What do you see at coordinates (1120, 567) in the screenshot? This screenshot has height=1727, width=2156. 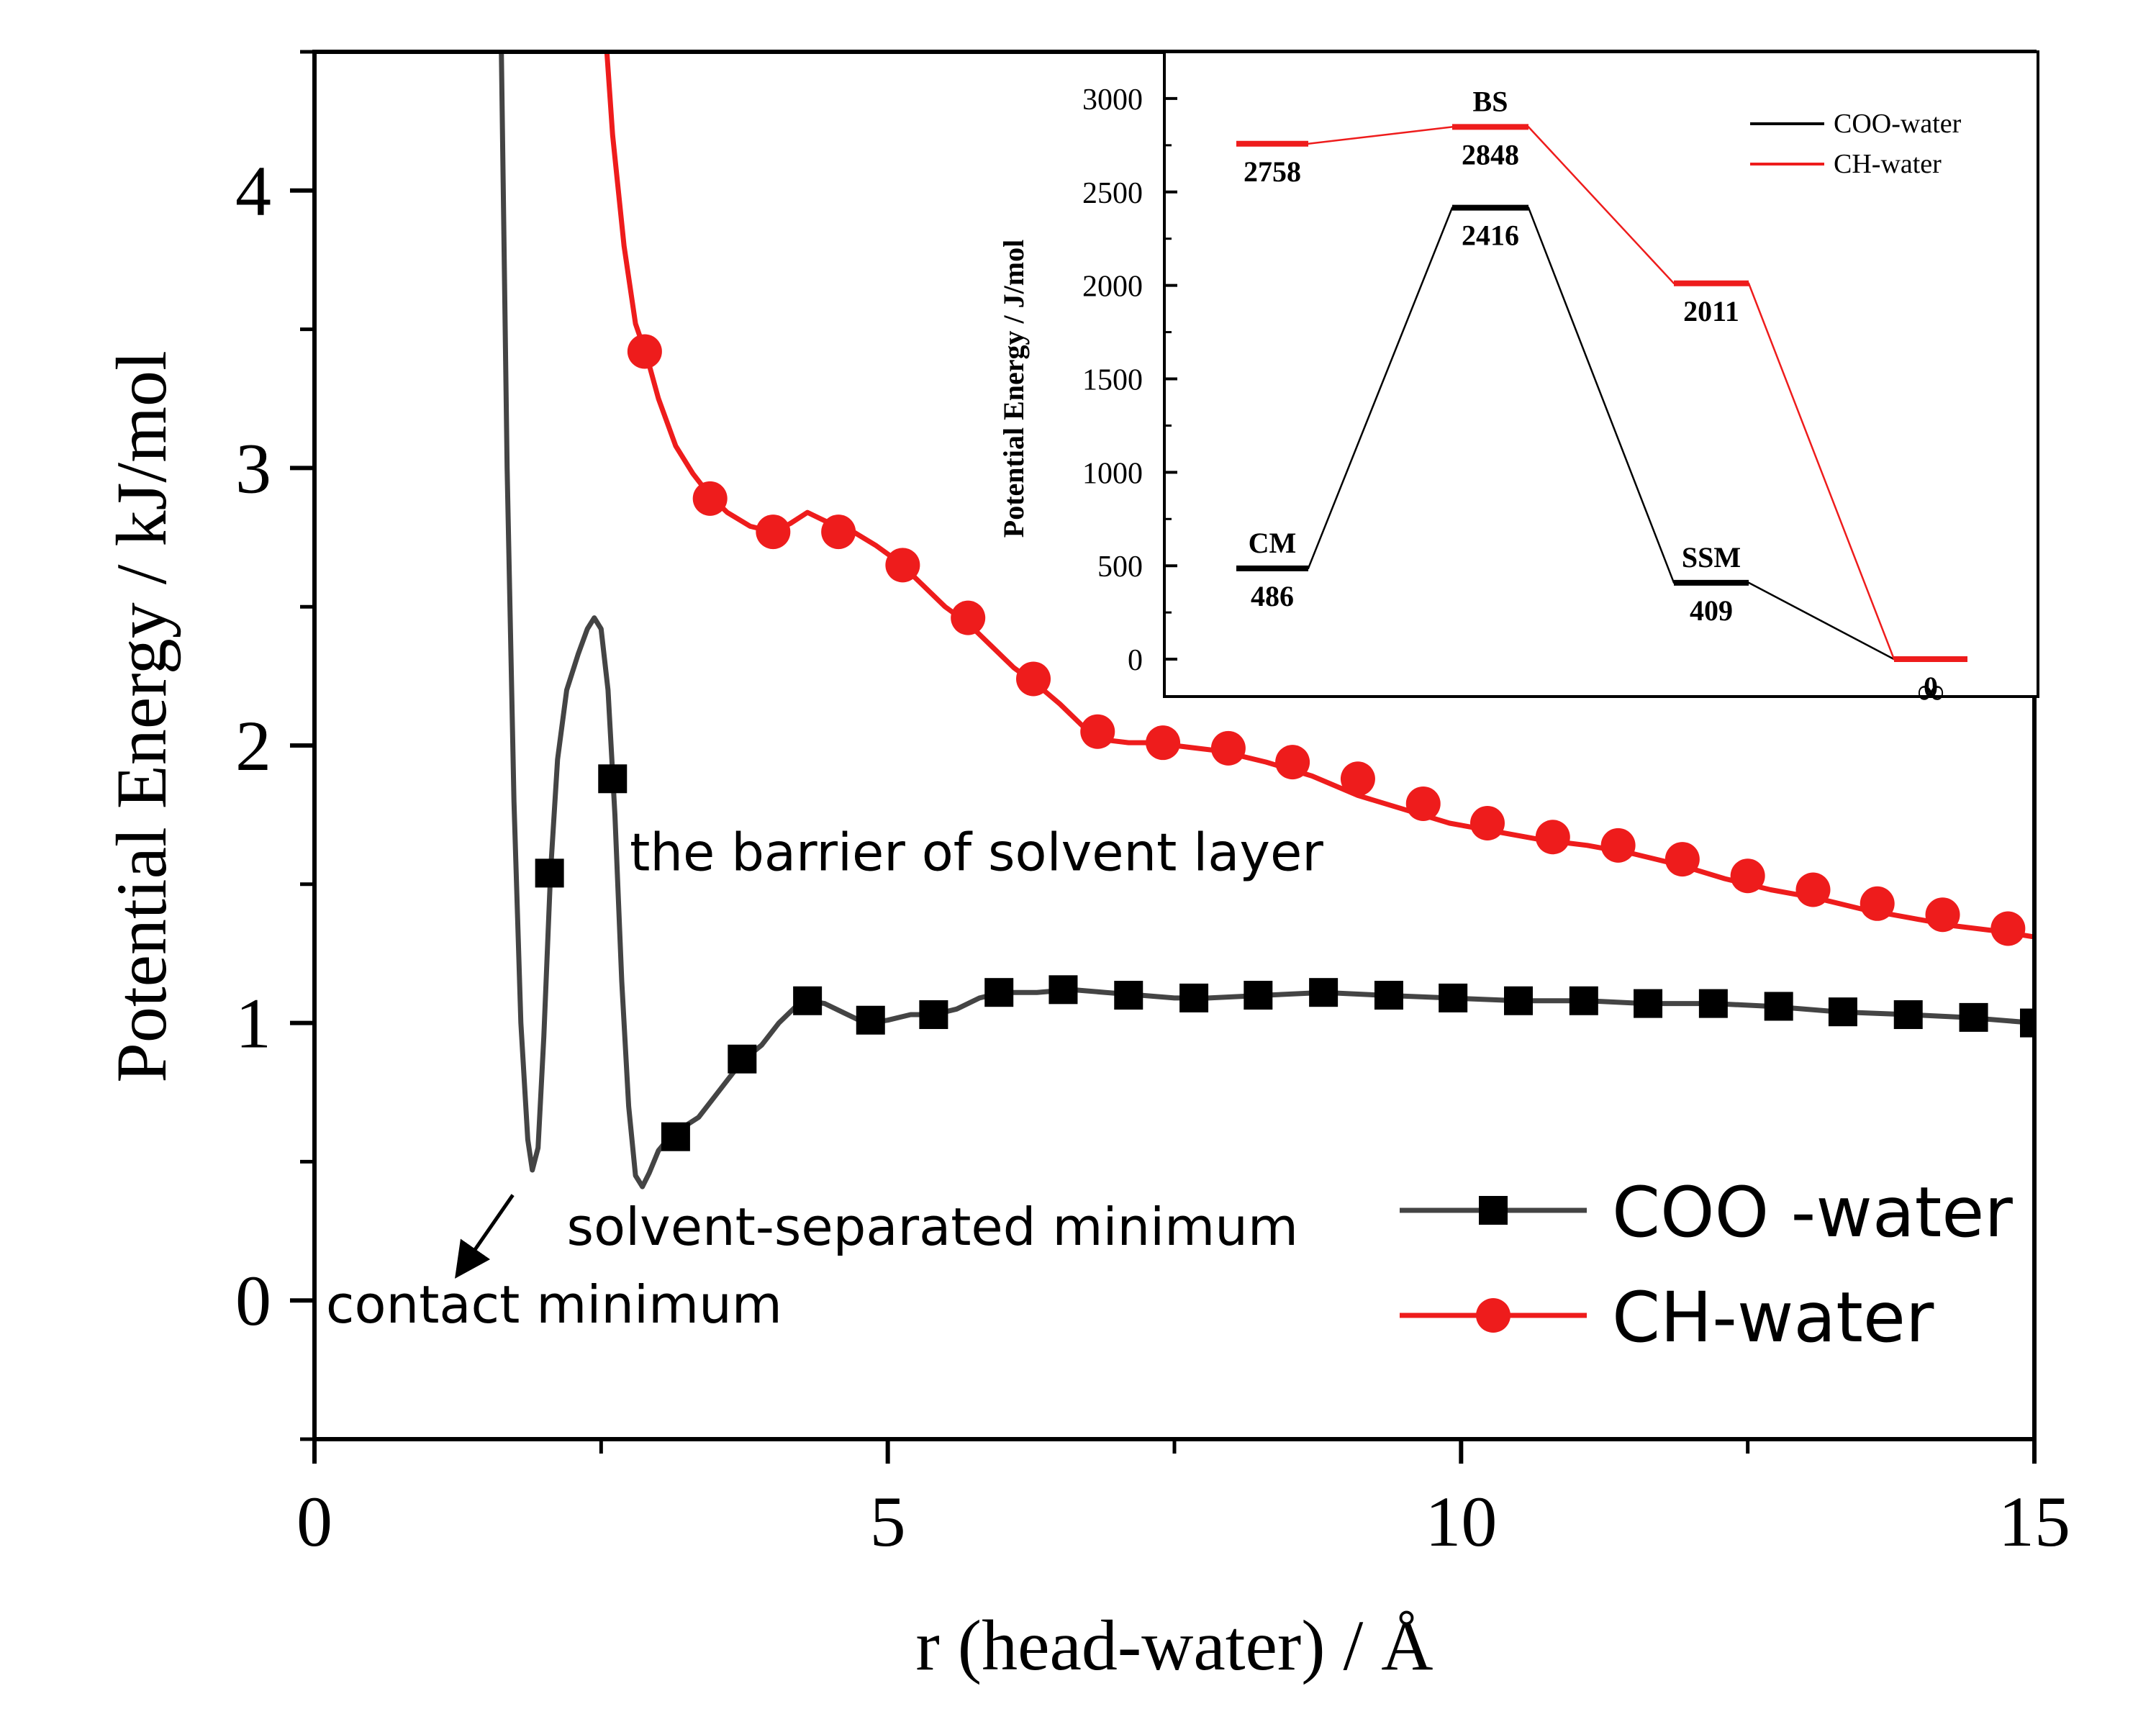 I see `inset-y-tick-label: 500` at bounding box center [1120, 567].